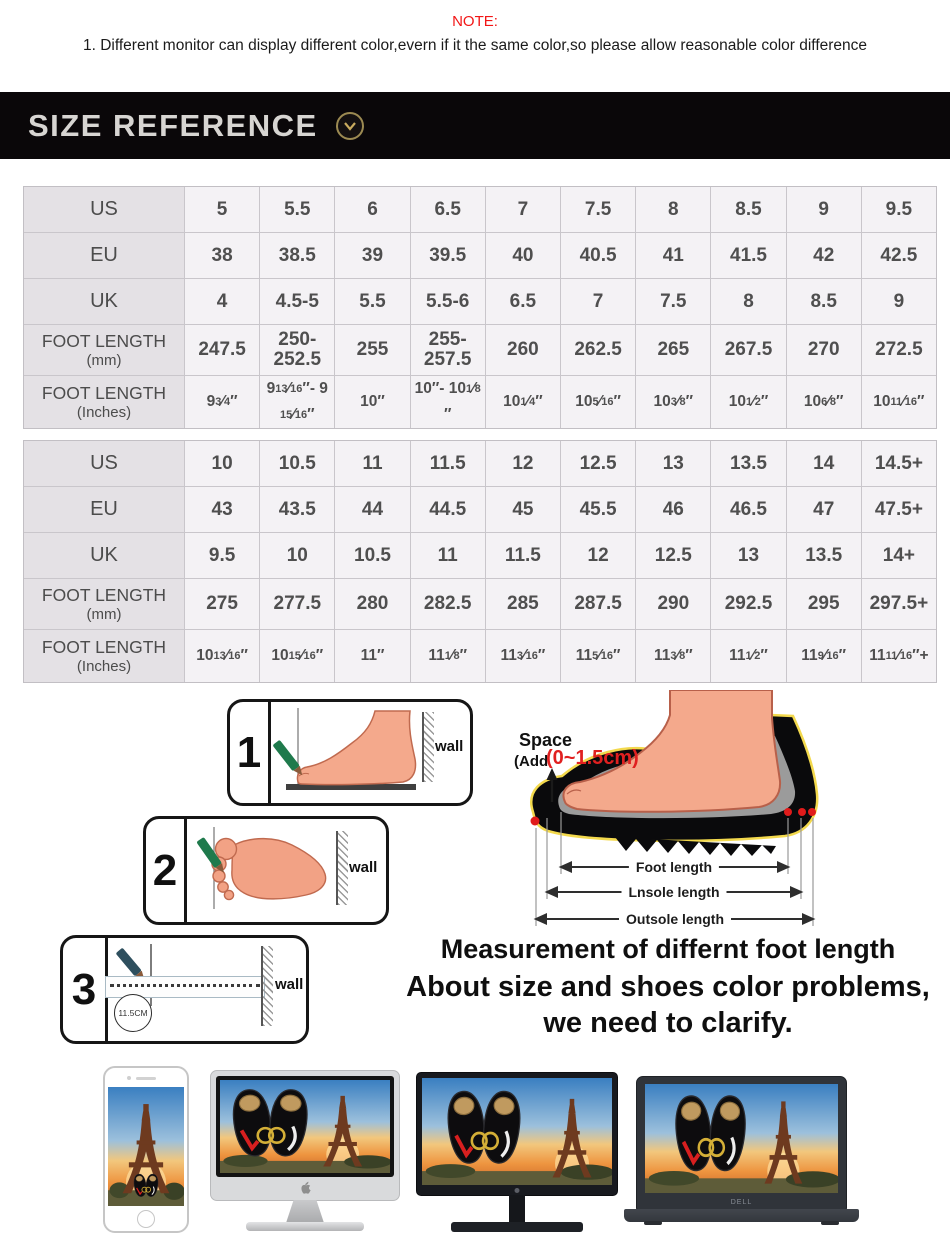  Describe the element at coordinates (823, 350) in the screenshot. I see `size-cell: 270` at that location.